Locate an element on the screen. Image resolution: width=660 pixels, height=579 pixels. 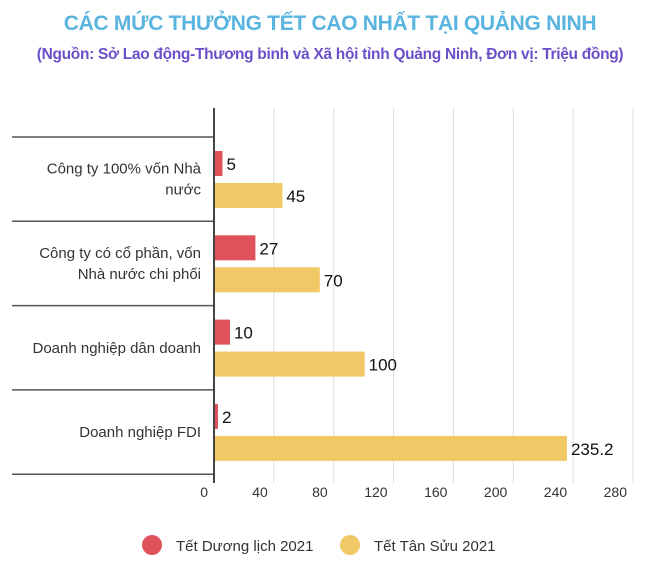
x-tick-label: 280 is located at coordinates (616, 492).